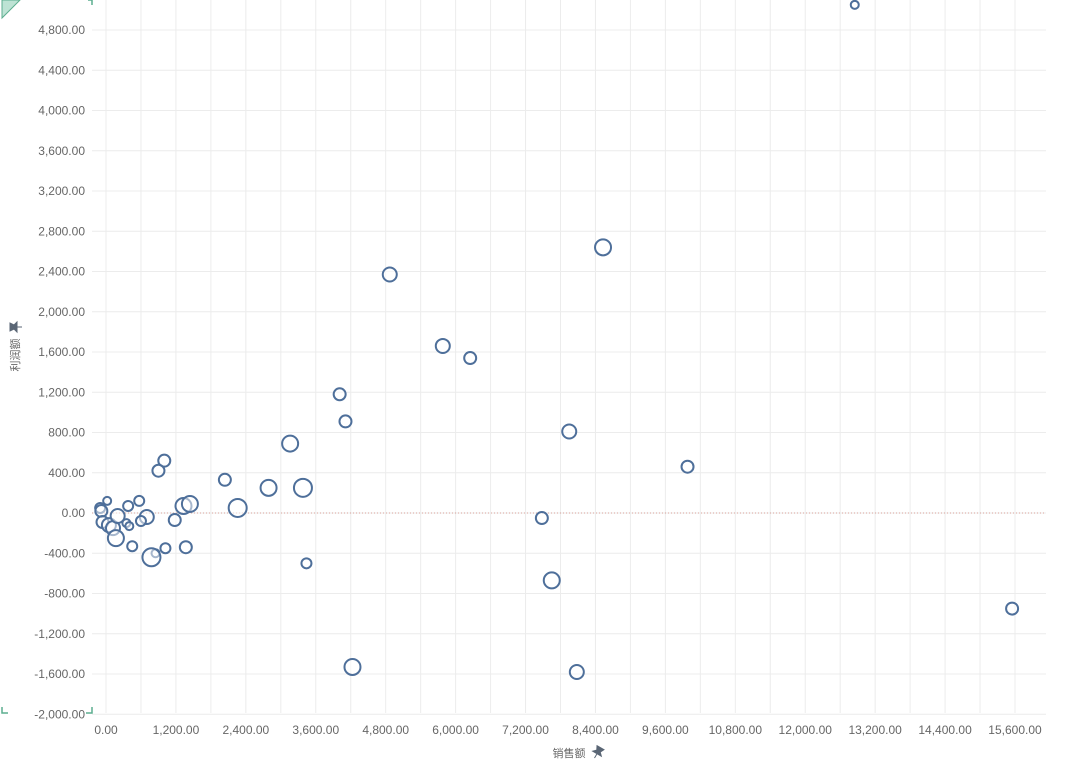 This screenshot has height=769, width=1068. What do you see at coordinates (90, 2) in the screenshot?
I see `corner-marker-top-right` at bounding box center [90, 2].